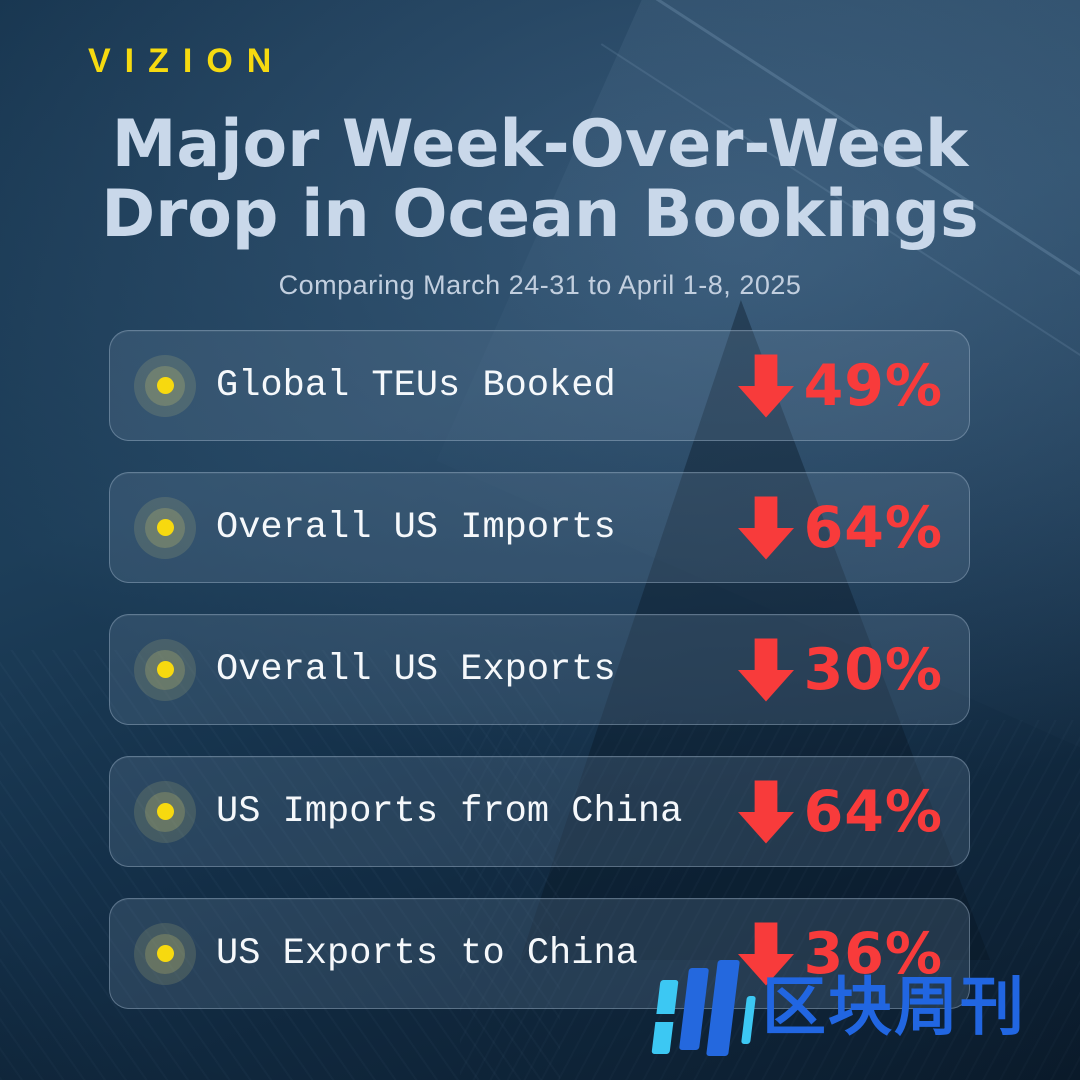  What do you see at coordinates (894, 1008) in the screenshot?
I see `watermark-text: 区块周刊` at bounding box center [894, 1008].